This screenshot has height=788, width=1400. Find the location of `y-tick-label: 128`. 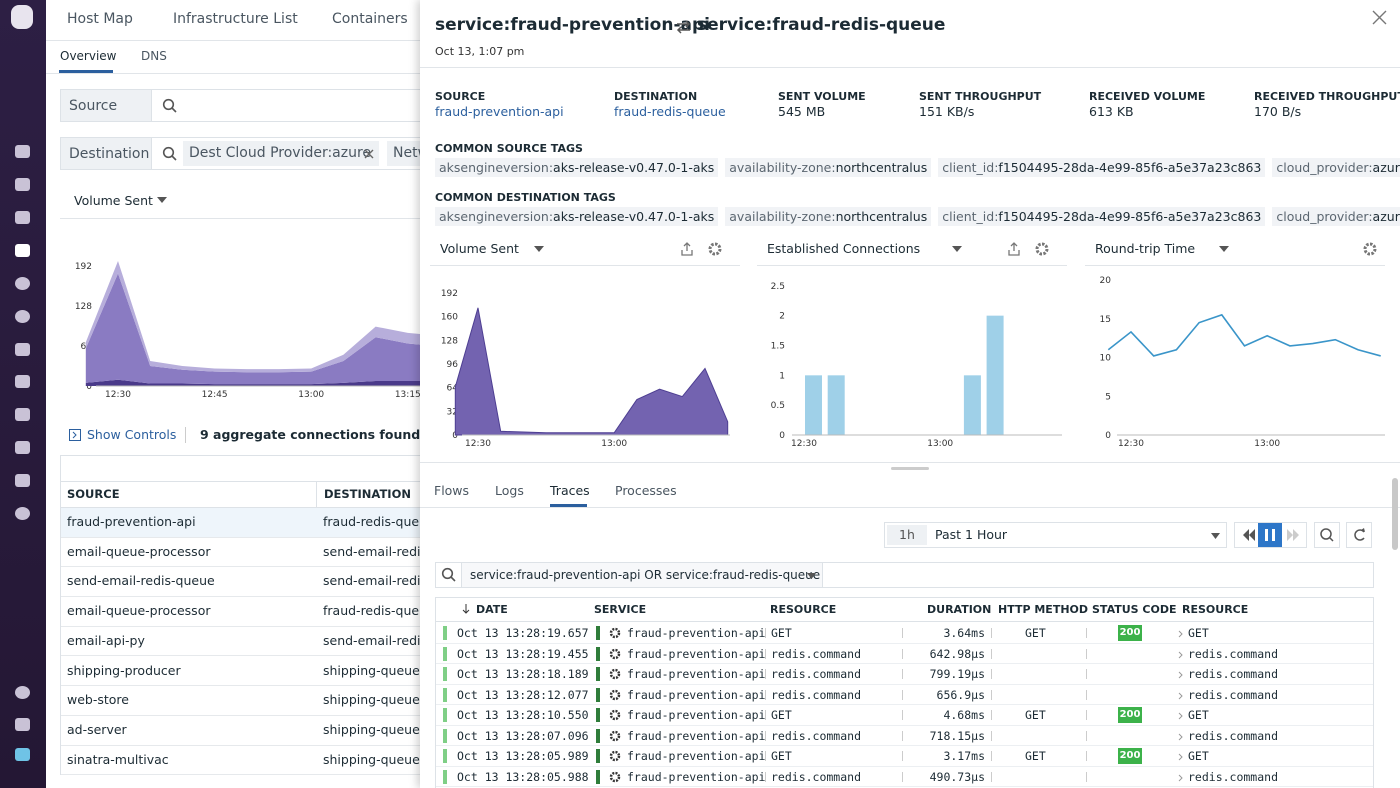

y-tick-label: 128 is located at coordinates (449, 341).